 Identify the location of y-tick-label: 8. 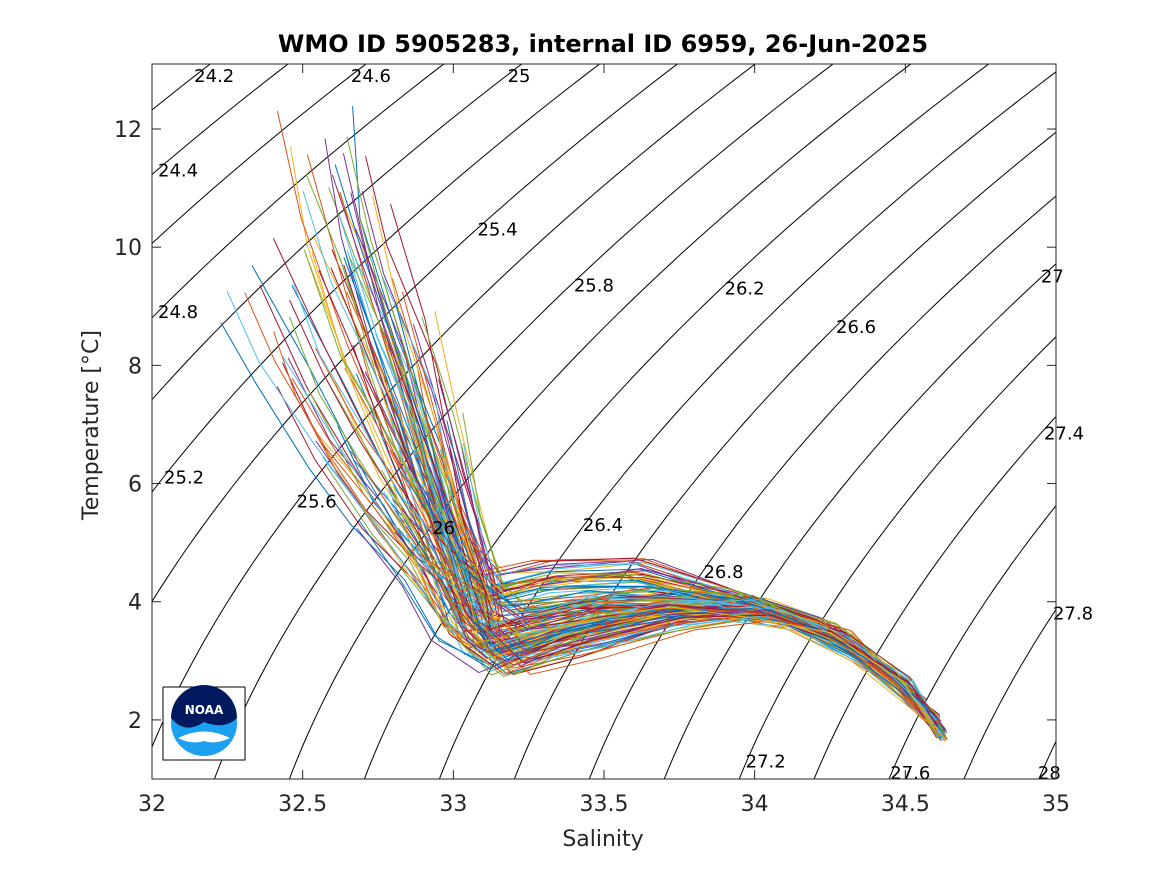
(135, 366).